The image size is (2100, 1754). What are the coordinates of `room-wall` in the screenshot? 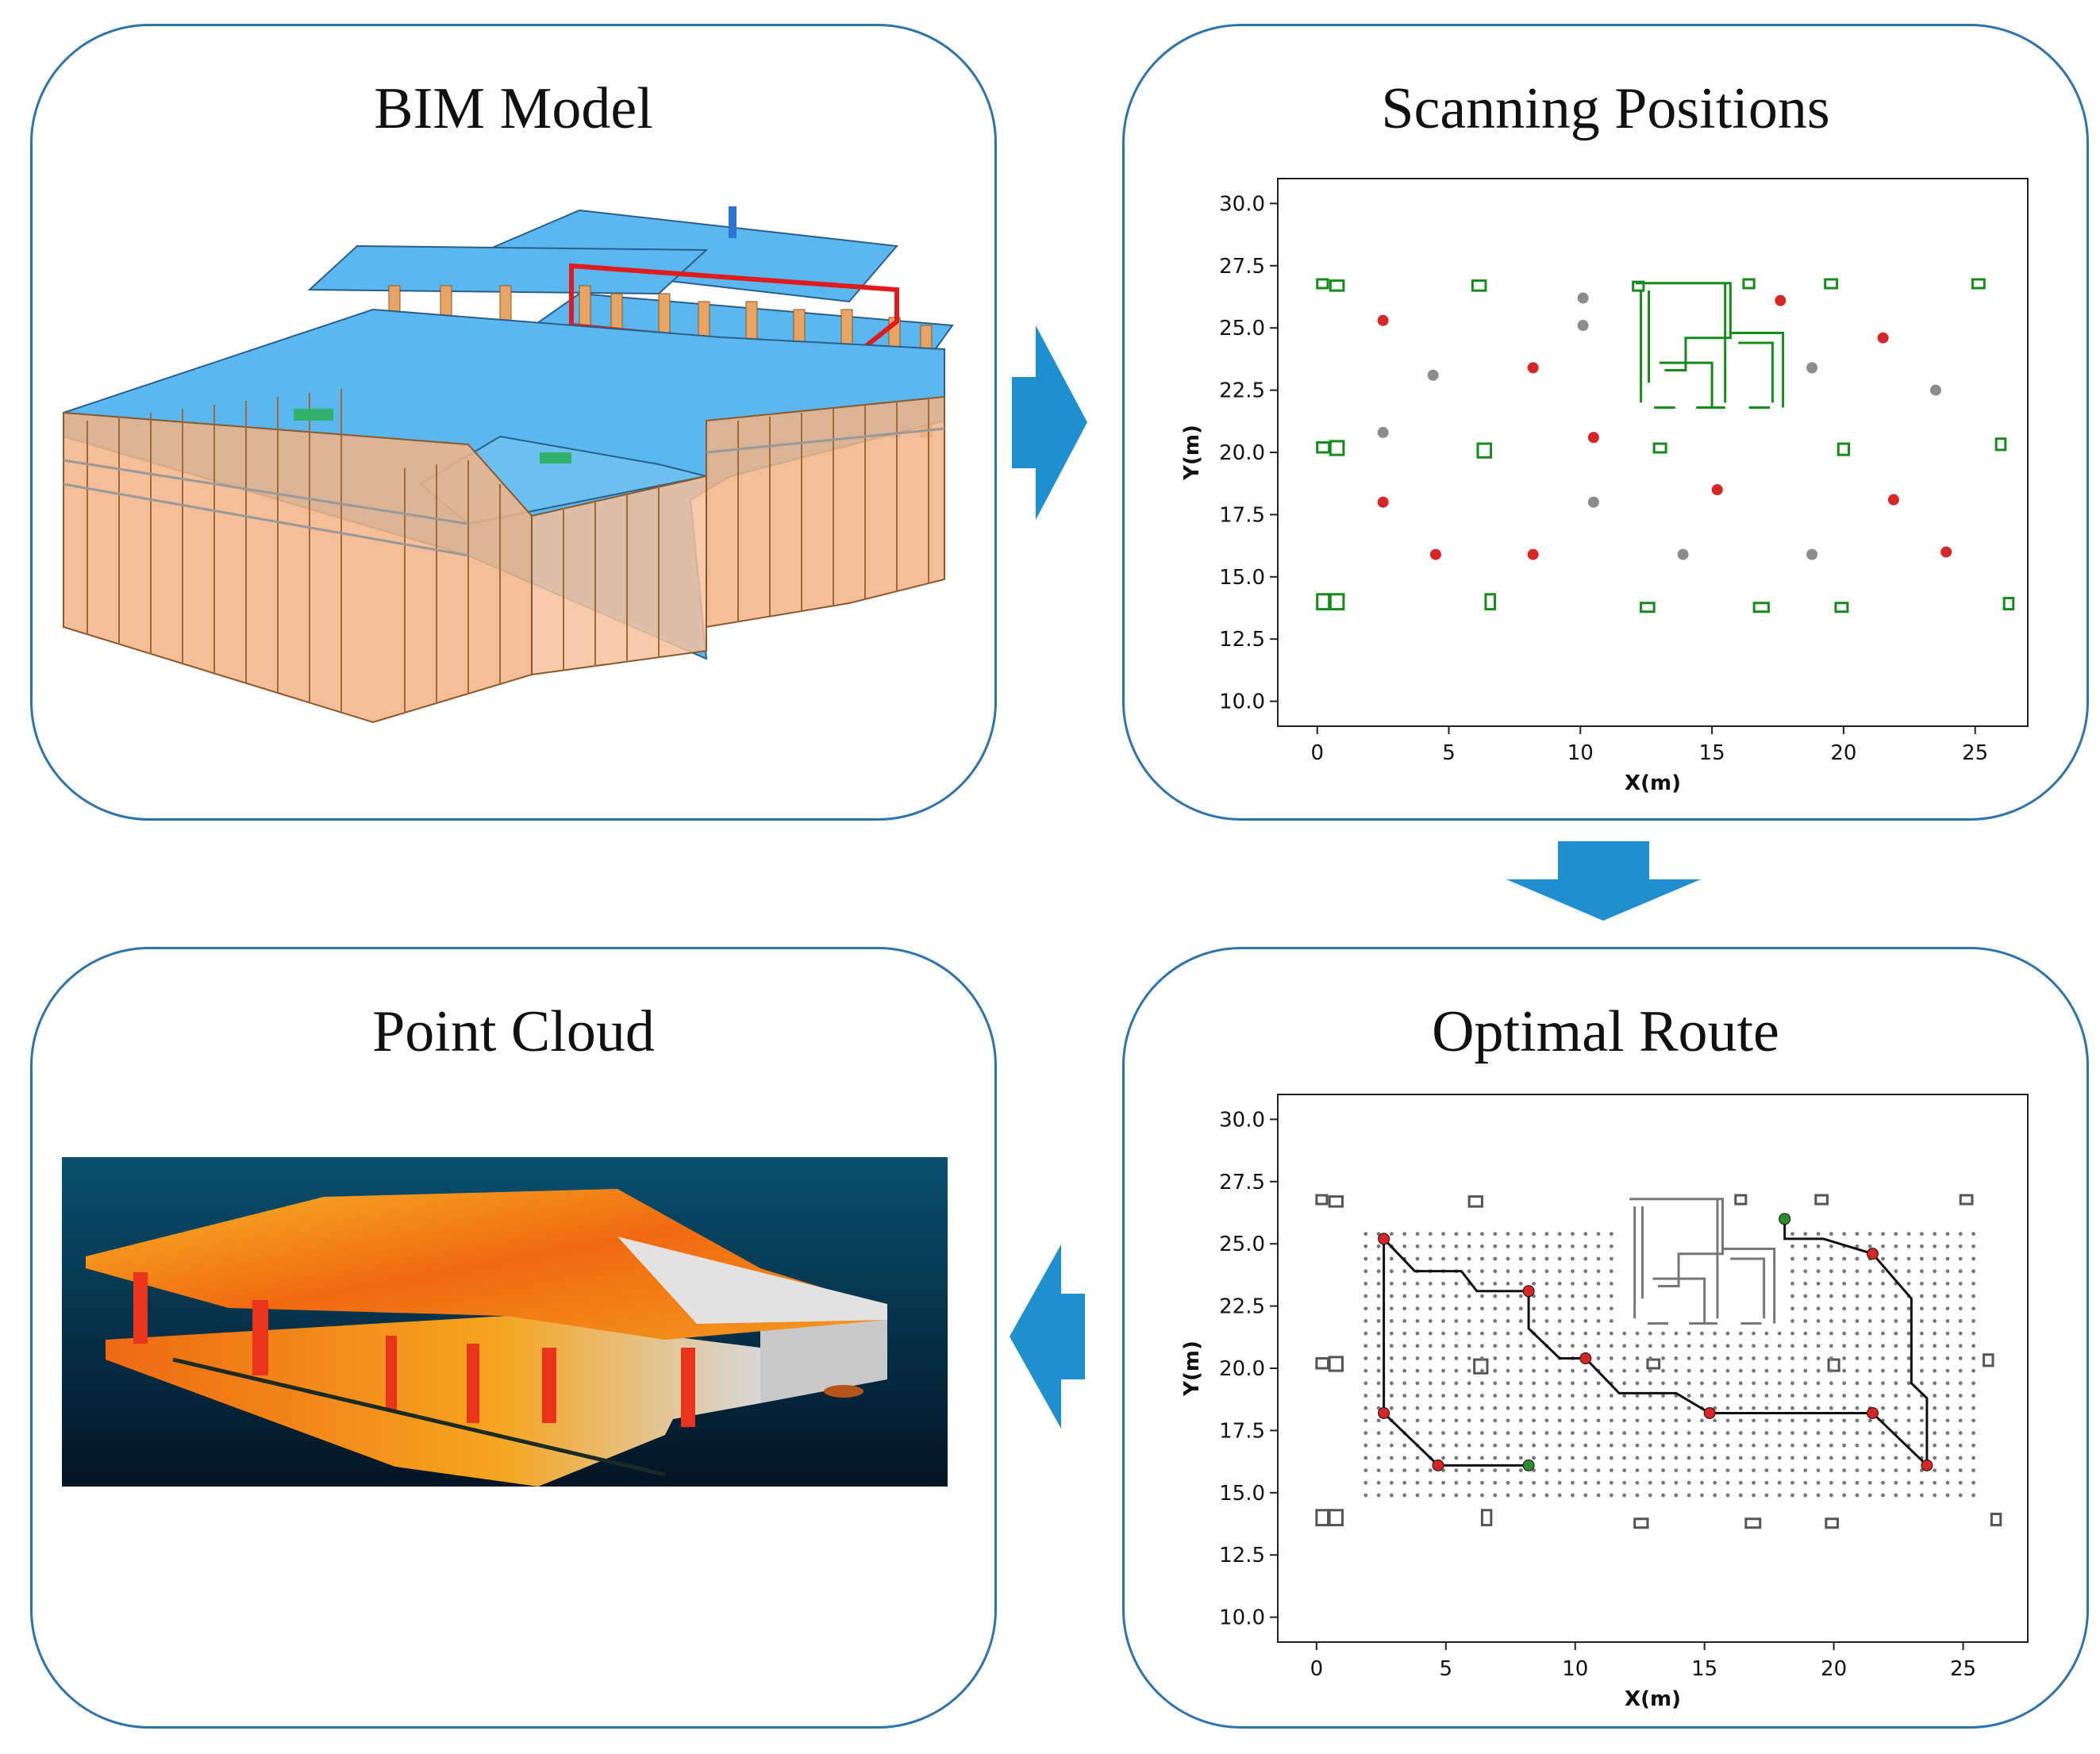 It's located at (1683, 326).